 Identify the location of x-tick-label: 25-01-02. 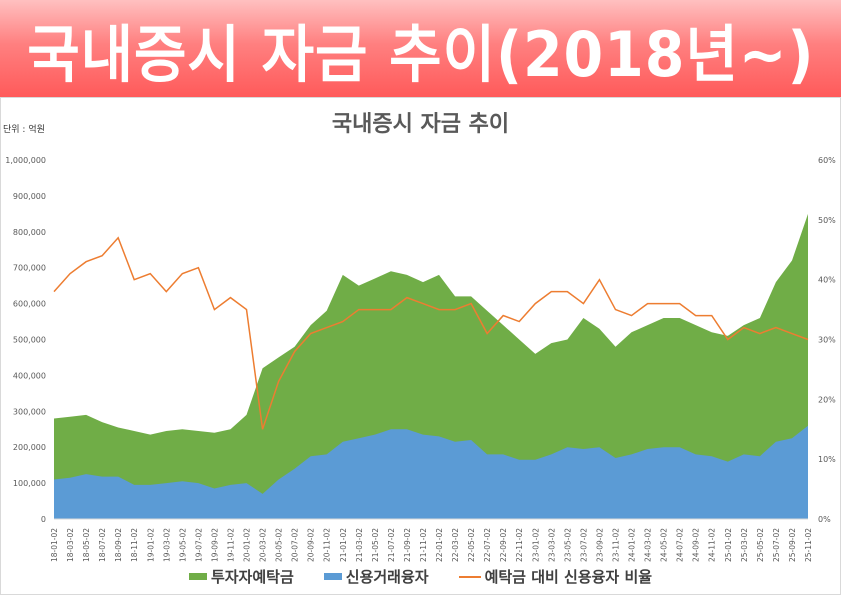
(728, 545).